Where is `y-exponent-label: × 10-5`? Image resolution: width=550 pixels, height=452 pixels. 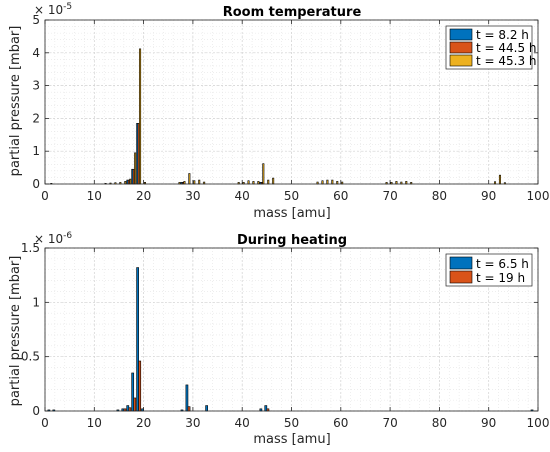 y-exponent-label: × 10-5 is located at coordinates (53, 9).